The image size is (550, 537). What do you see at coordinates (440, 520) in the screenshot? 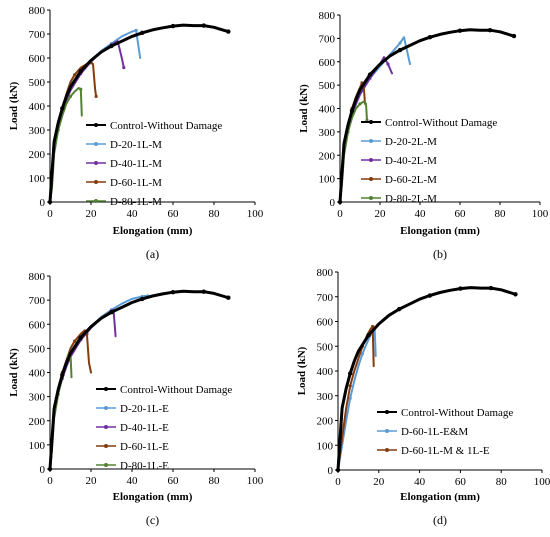
I see `panel-label: (d)` at bounding box center [440, 520].